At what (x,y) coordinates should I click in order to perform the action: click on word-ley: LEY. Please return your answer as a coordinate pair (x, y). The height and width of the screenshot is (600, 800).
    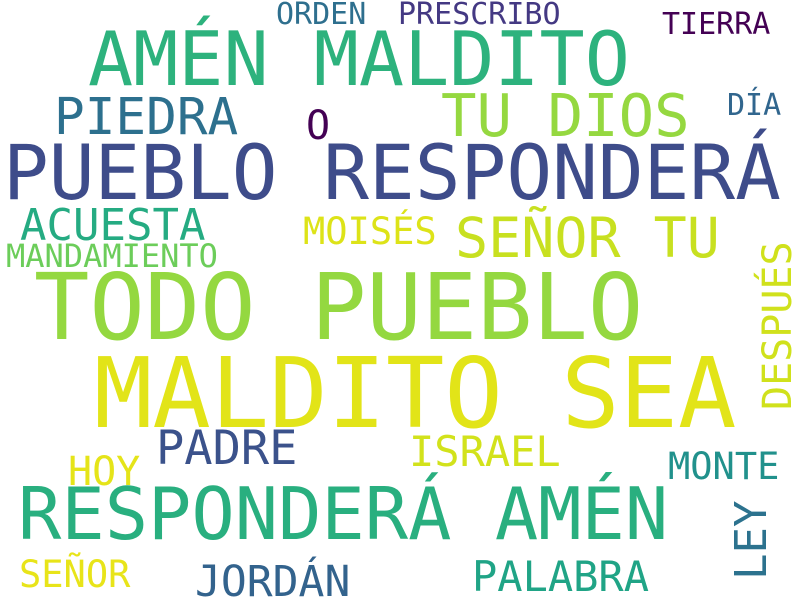
    Looking at the image, I should click on (751, 540).